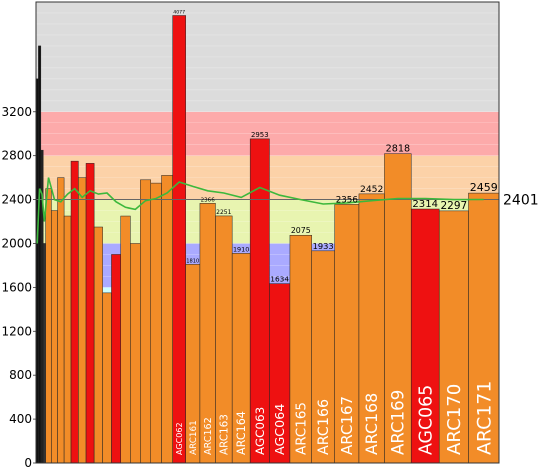 Image resolution: width=540 pixels, height=470 pixels. Describe the element at coordinates (20, 419) in the screenshot. I see `y-tick-label: 400` at that location.